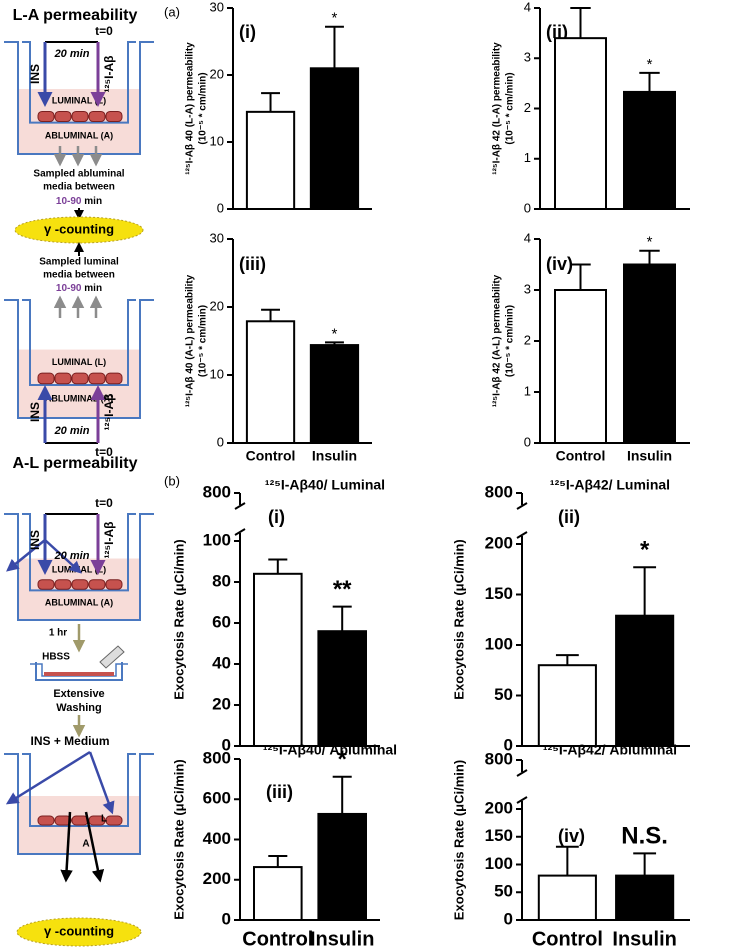  I want to click on panel-label: (iv), so click(559, 264).